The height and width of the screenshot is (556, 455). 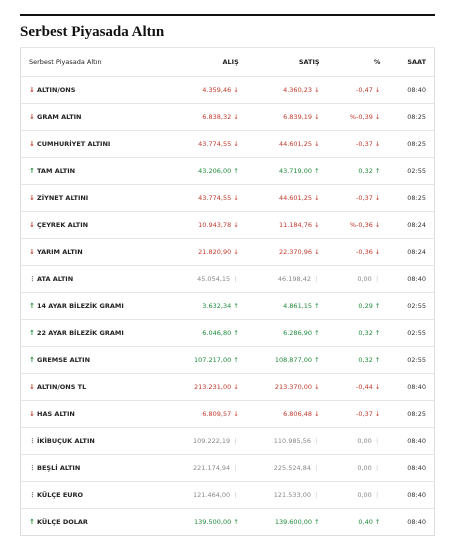 I want to click on item-name: HAS ALTIN, so click(x=93, y=414).